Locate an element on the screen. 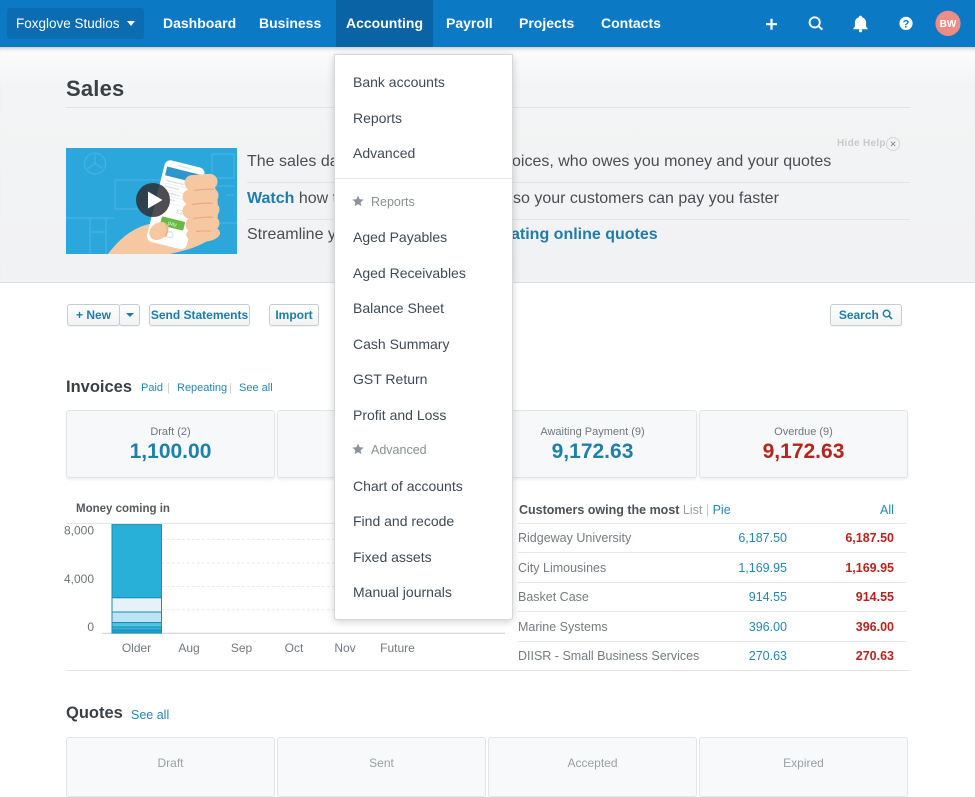 This screenshot has height=797, width=975. svg-text: Older is located at coordinates (136, 648).